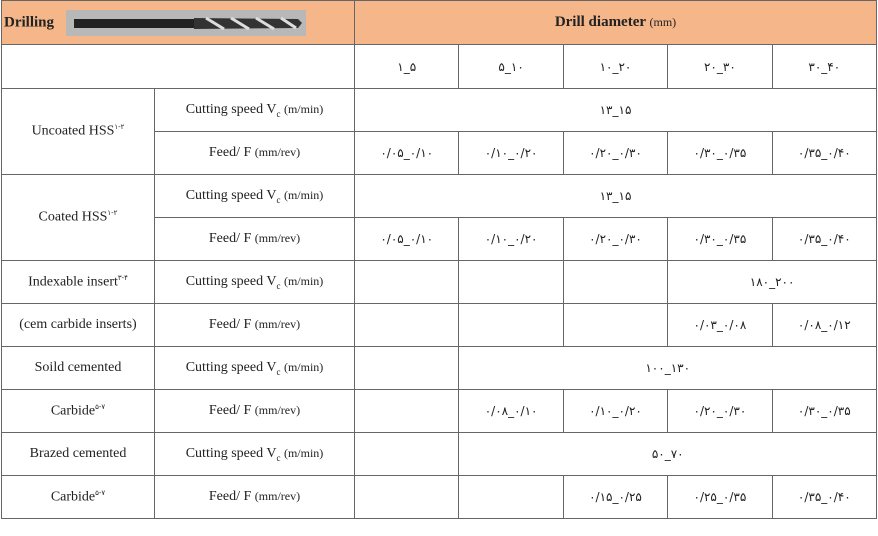 The image size is (878, 536). I want to click on speed-cell: ۵۰_۷۰, so click(667, 454).